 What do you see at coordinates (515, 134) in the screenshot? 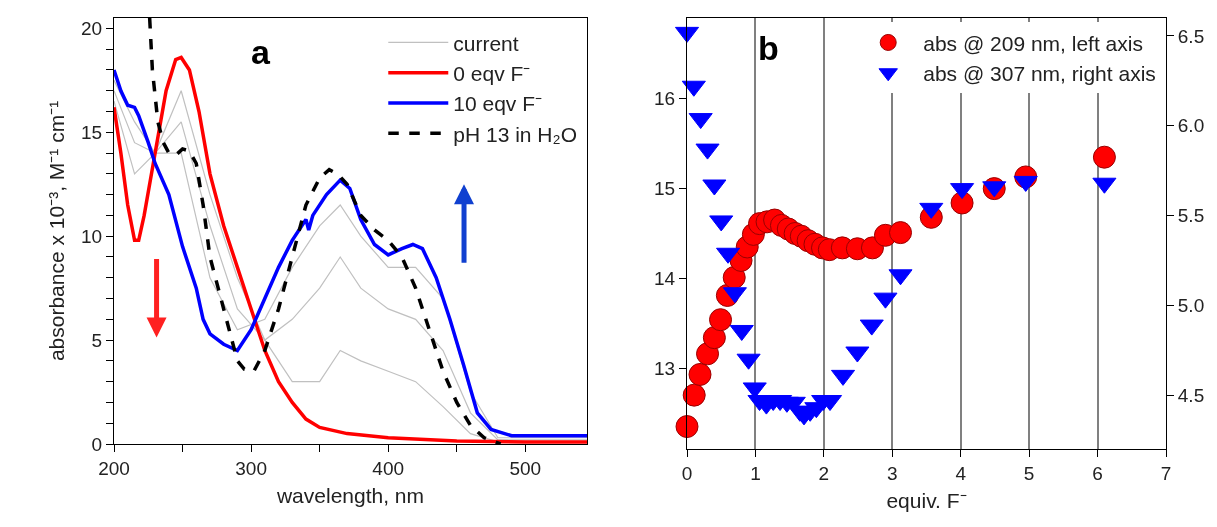
I see `legend-label: pH 13 in H₂O` at bounding box center [515, 134].